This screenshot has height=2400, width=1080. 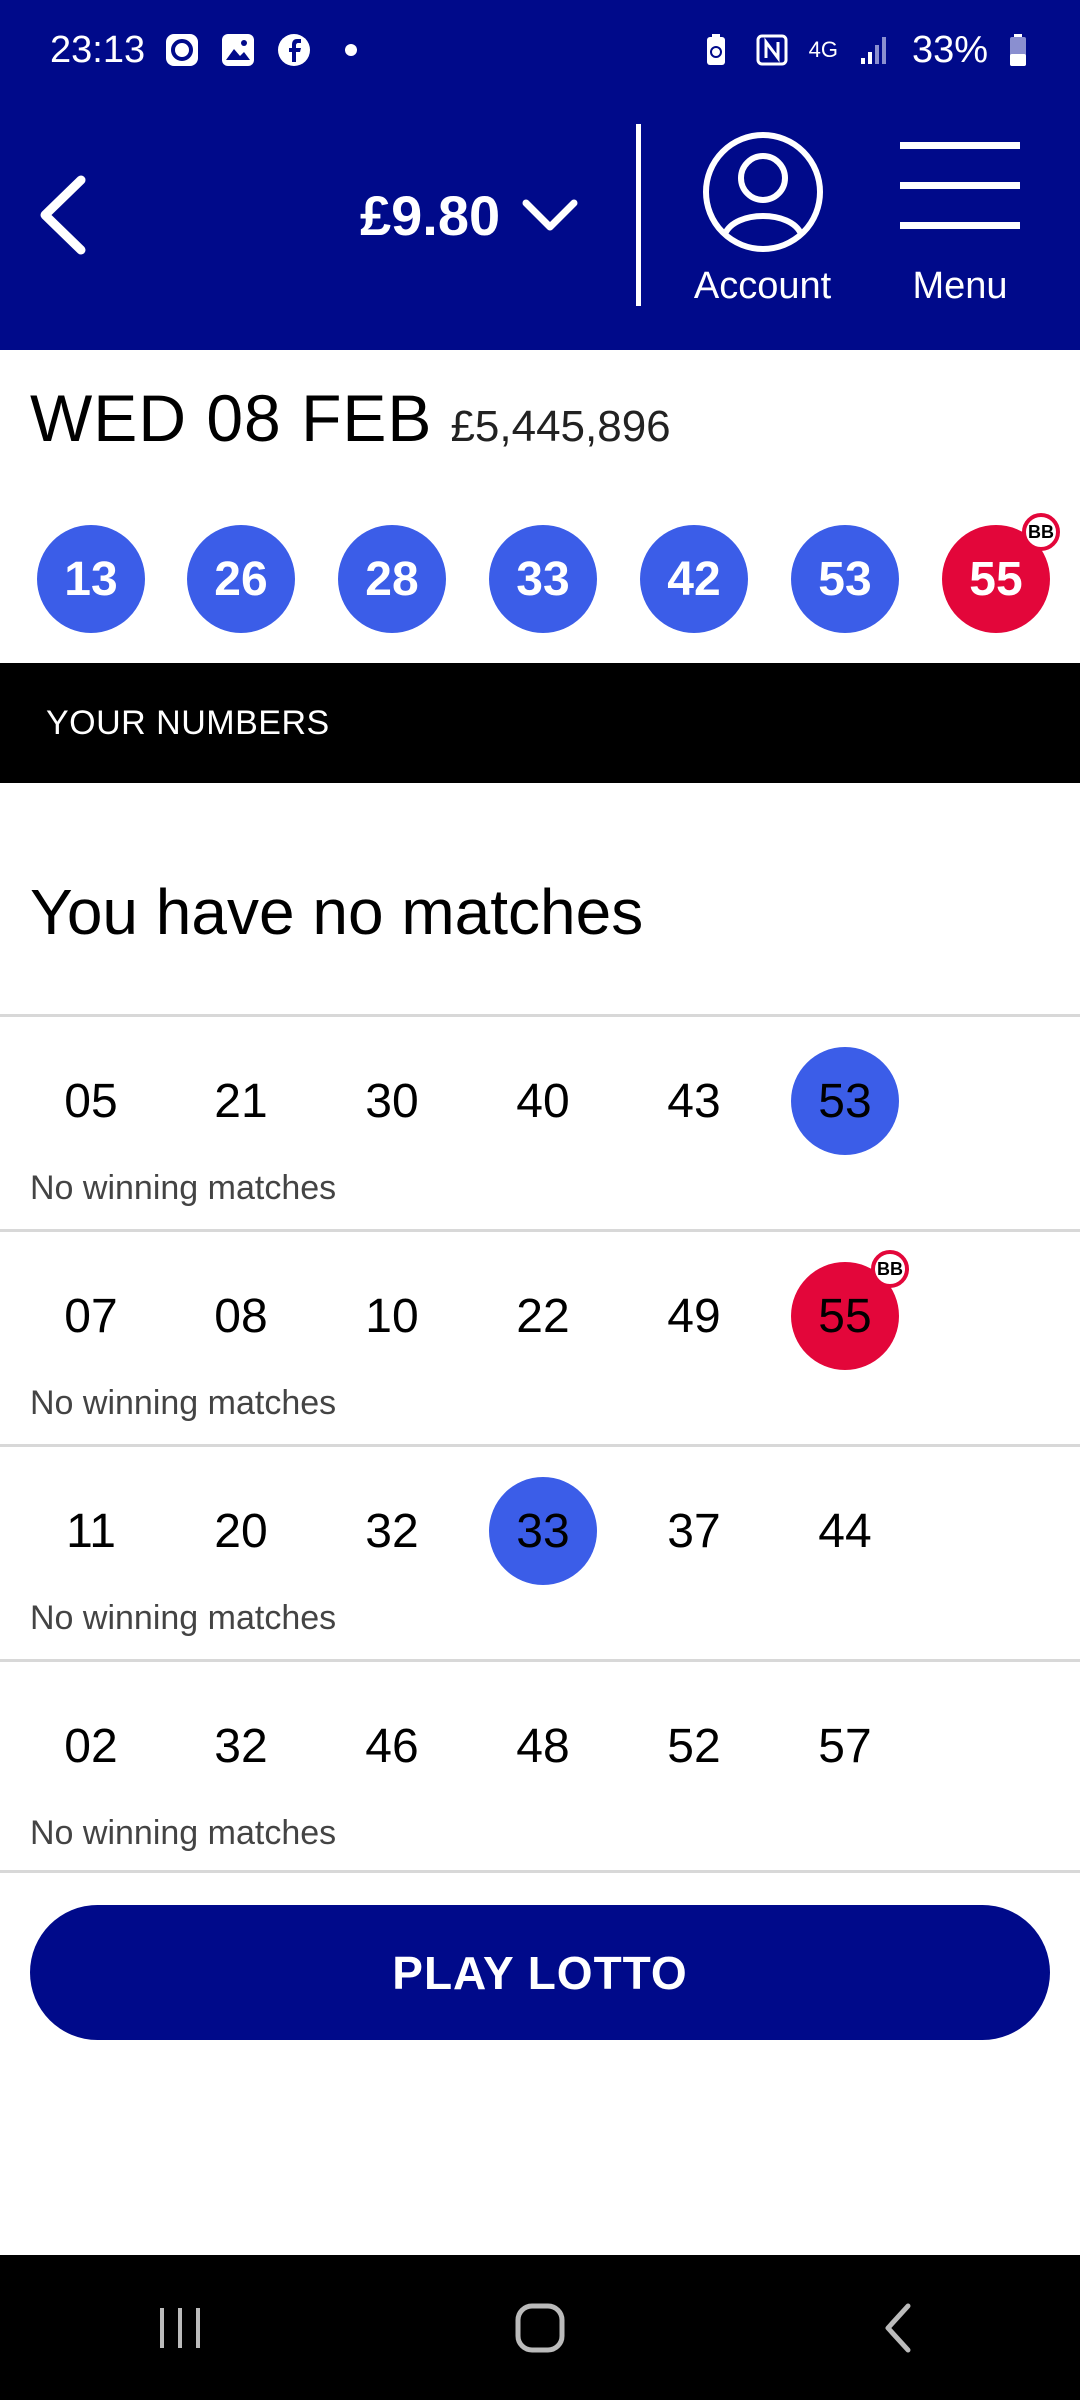 What do you see at coordinates (392, 579) in the screenshot?
I see `drawn-ball: 28` at bounding box center [392, 579].